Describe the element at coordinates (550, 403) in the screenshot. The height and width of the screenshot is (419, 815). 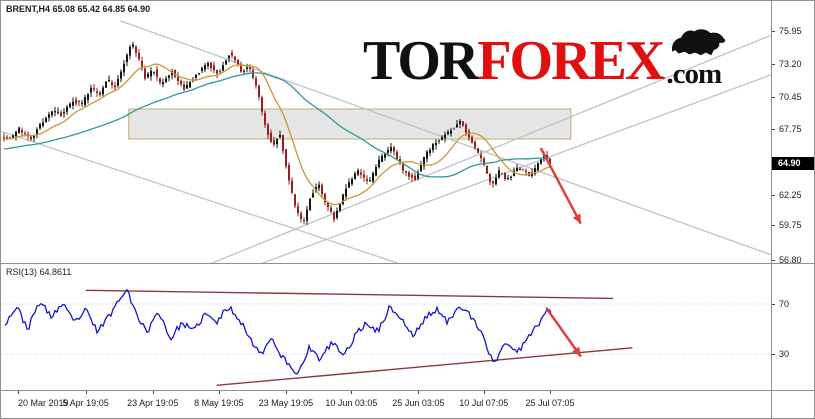
I see `time-tick-label: 25 Jul 07:05` at that location.